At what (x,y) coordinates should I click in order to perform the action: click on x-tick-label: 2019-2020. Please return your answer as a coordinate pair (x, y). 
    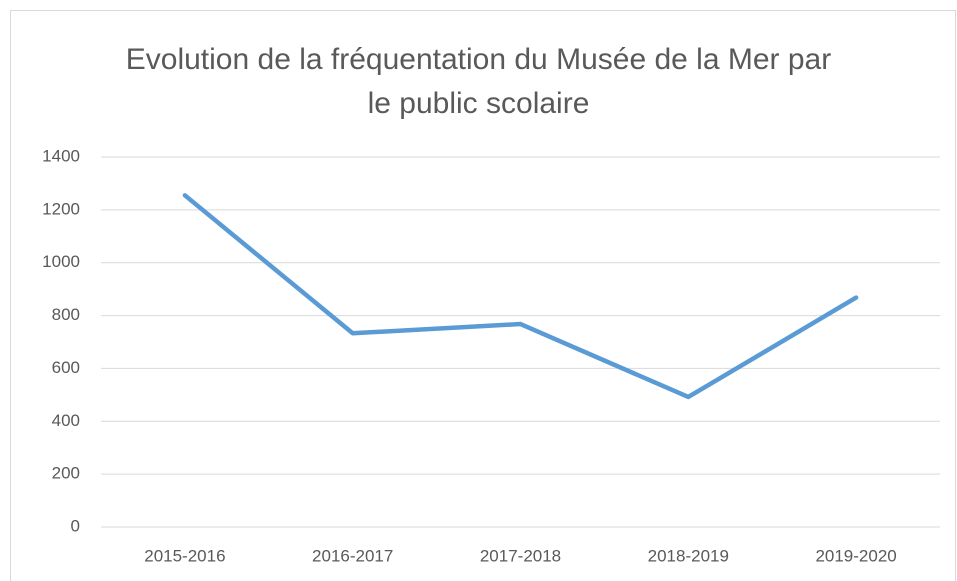
    Looking at the image, I should click on (855, 555).